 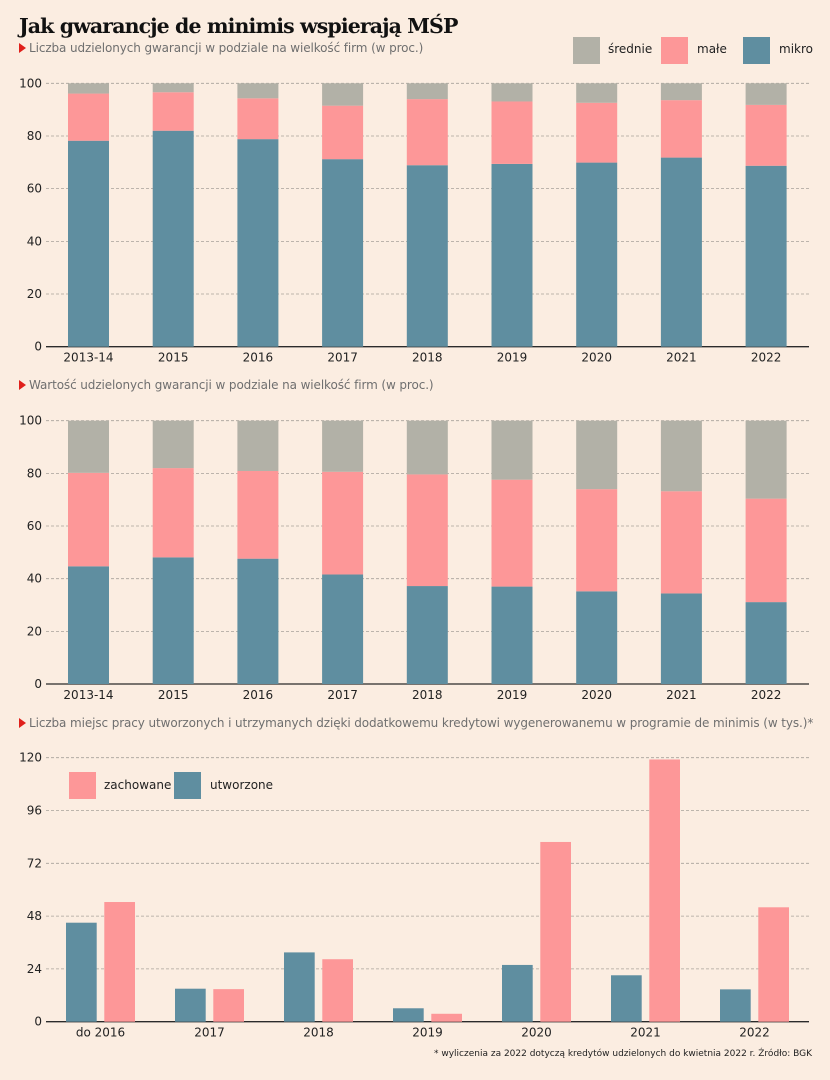 I want to click on x-tick-label: do 2016, so click(x=100, y=1033).